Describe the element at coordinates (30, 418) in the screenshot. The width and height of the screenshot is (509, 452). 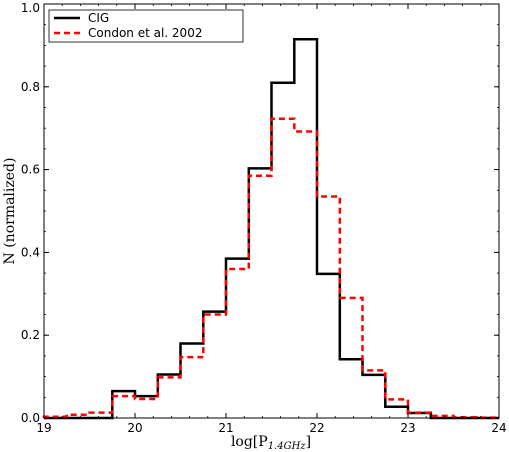
I see `y-tick-label: 0.0` at that location.